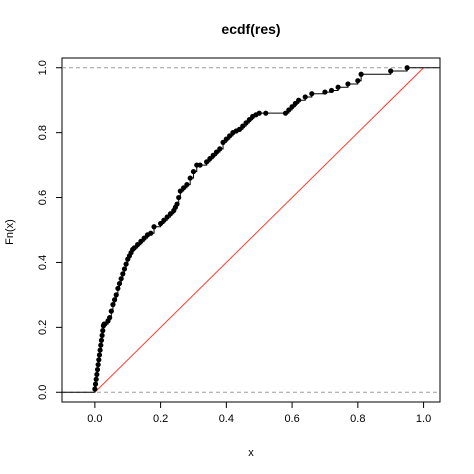 This screenshot has height=474, width=474. What do you see at coordinates (291, 419) in the screenshot?
I see `x-tick-label: 0.6` at bounding box center [291, 419].